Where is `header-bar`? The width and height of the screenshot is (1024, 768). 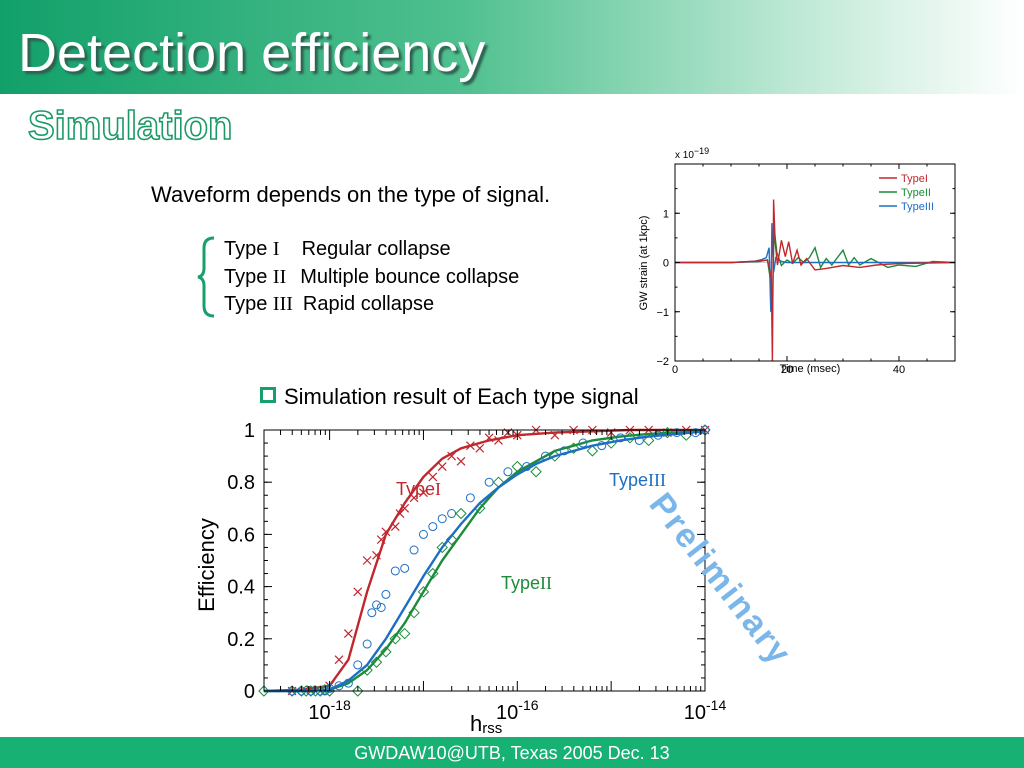 header-bar is located at coordinates (512, 47).